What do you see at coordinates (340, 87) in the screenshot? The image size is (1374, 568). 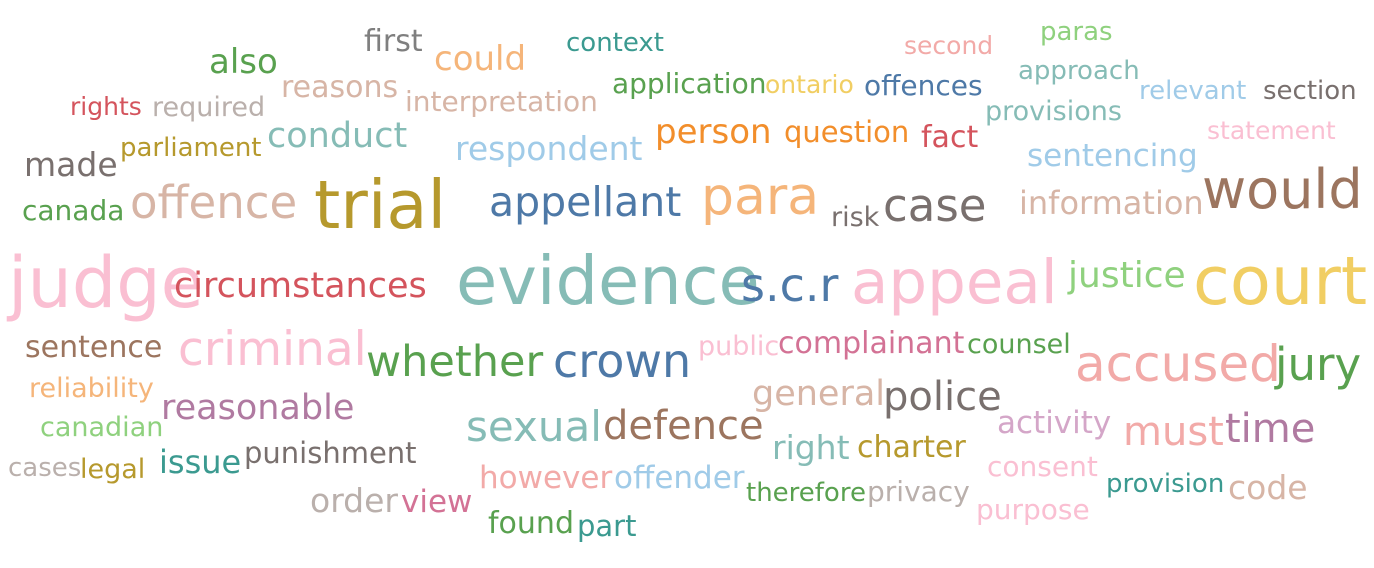 I see `word-reasons: reasons` at bounding box center [340, 87].